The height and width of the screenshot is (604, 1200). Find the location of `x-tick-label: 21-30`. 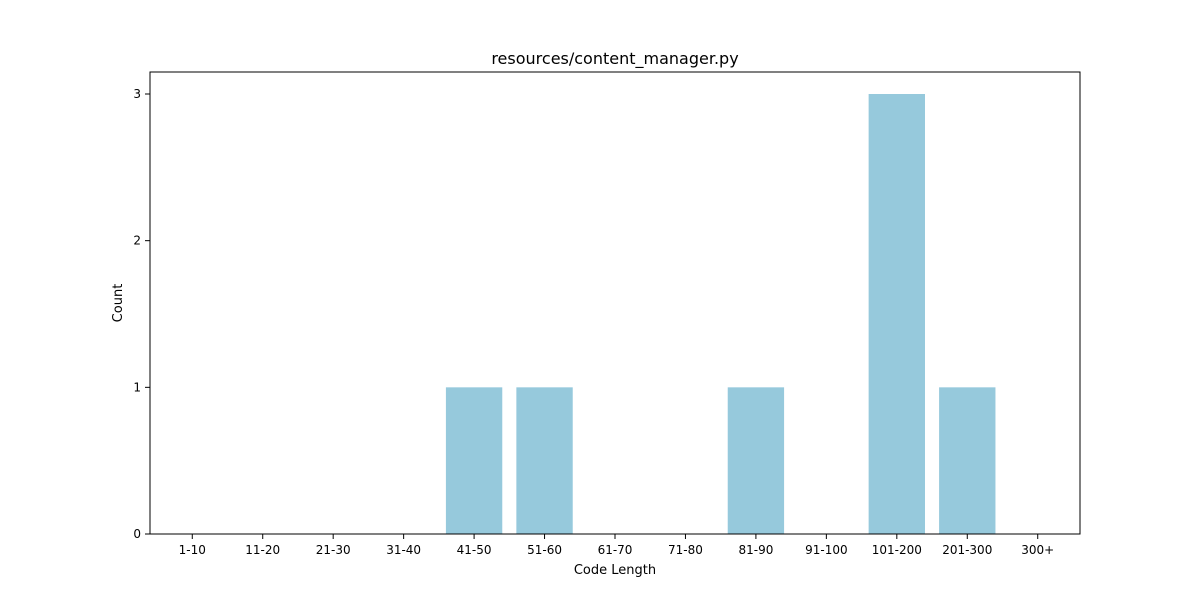

x-tick-label: 21-30 is located at coordinates (333, 550).